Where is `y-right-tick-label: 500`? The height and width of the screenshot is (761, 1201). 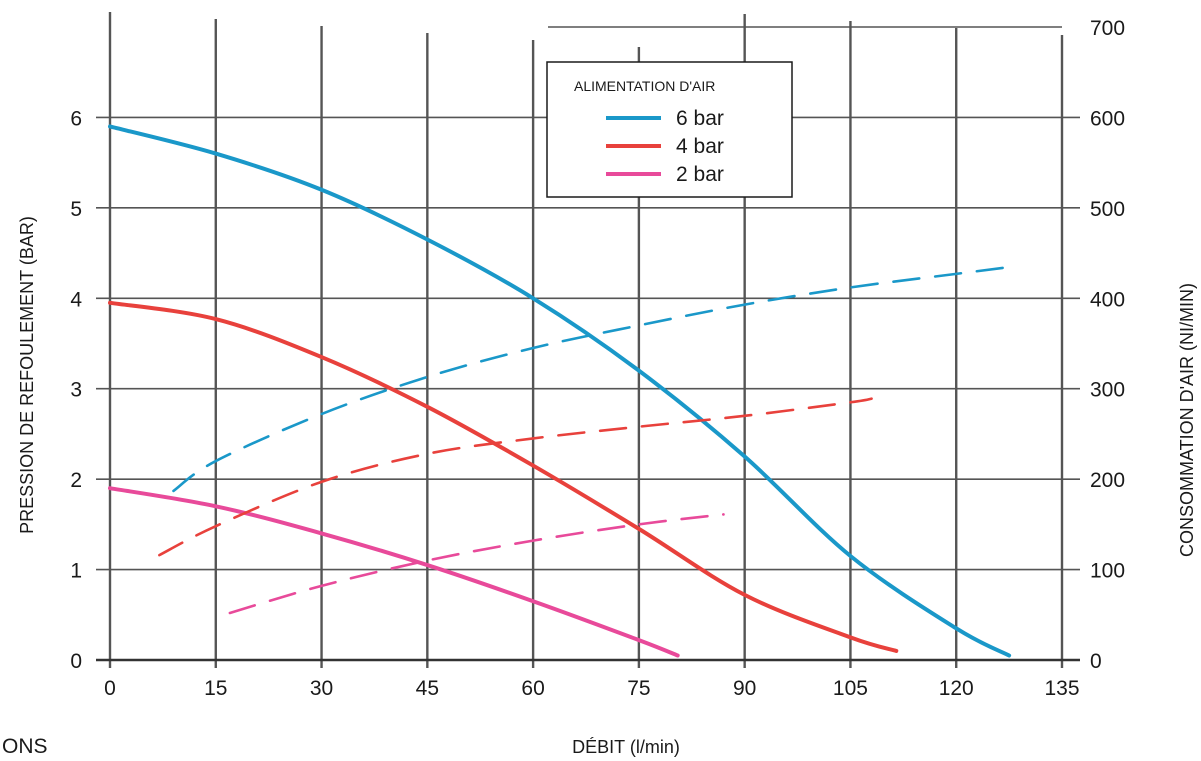
y-right-tick-label: 500 is located at coordinates (1107, 209).